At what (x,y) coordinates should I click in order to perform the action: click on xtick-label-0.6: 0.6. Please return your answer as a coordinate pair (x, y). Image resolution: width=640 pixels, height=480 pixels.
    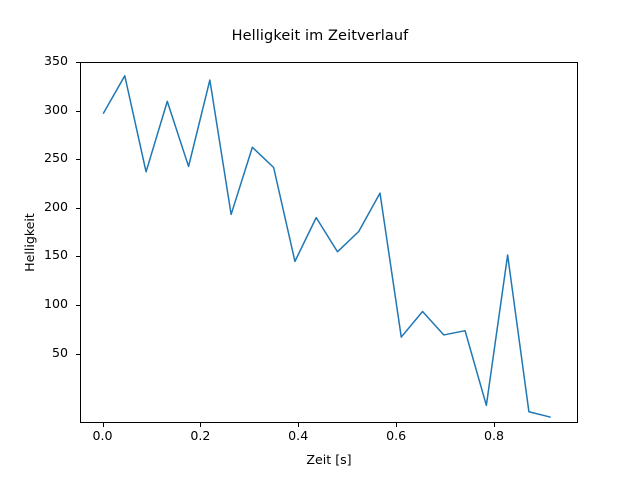
    Looking at the image, I should click on (396, 435).